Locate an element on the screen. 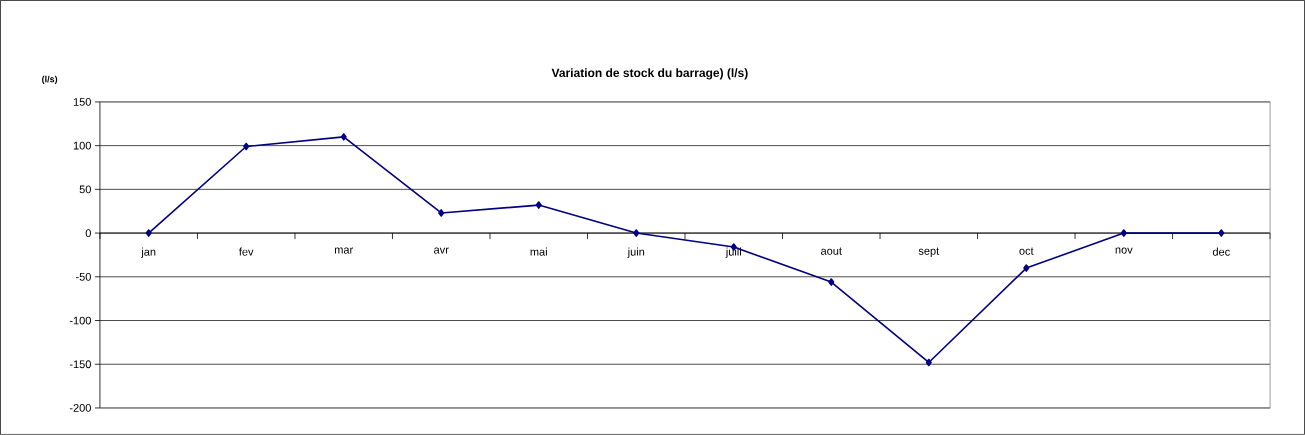  x-tick-label: nov is located at coordinates (1124, 250).